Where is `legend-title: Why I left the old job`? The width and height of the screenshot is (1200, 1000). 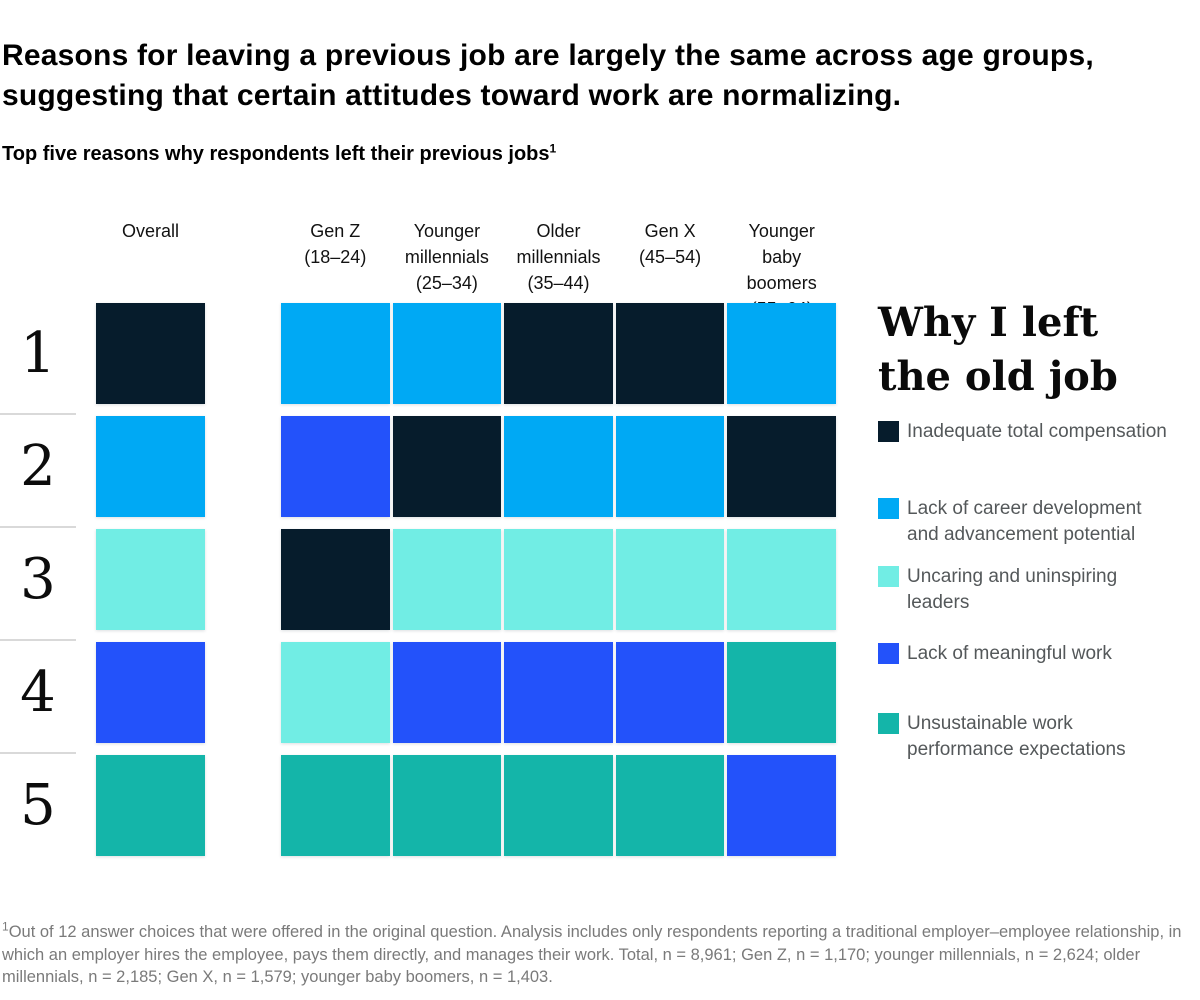
legend-title: Why I left the old job is located at coordinates (998, 349).